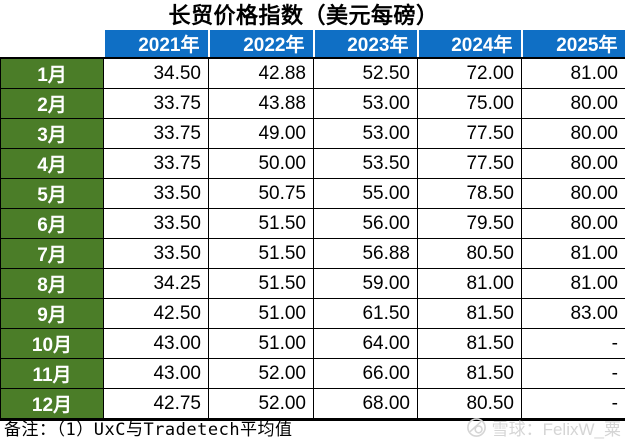 This screenshot has height=448, width=625. What do you see at coordinates (573, 313) in the screenshot?
I see `value-cell: 83.00` at bounding box center [573, 313].